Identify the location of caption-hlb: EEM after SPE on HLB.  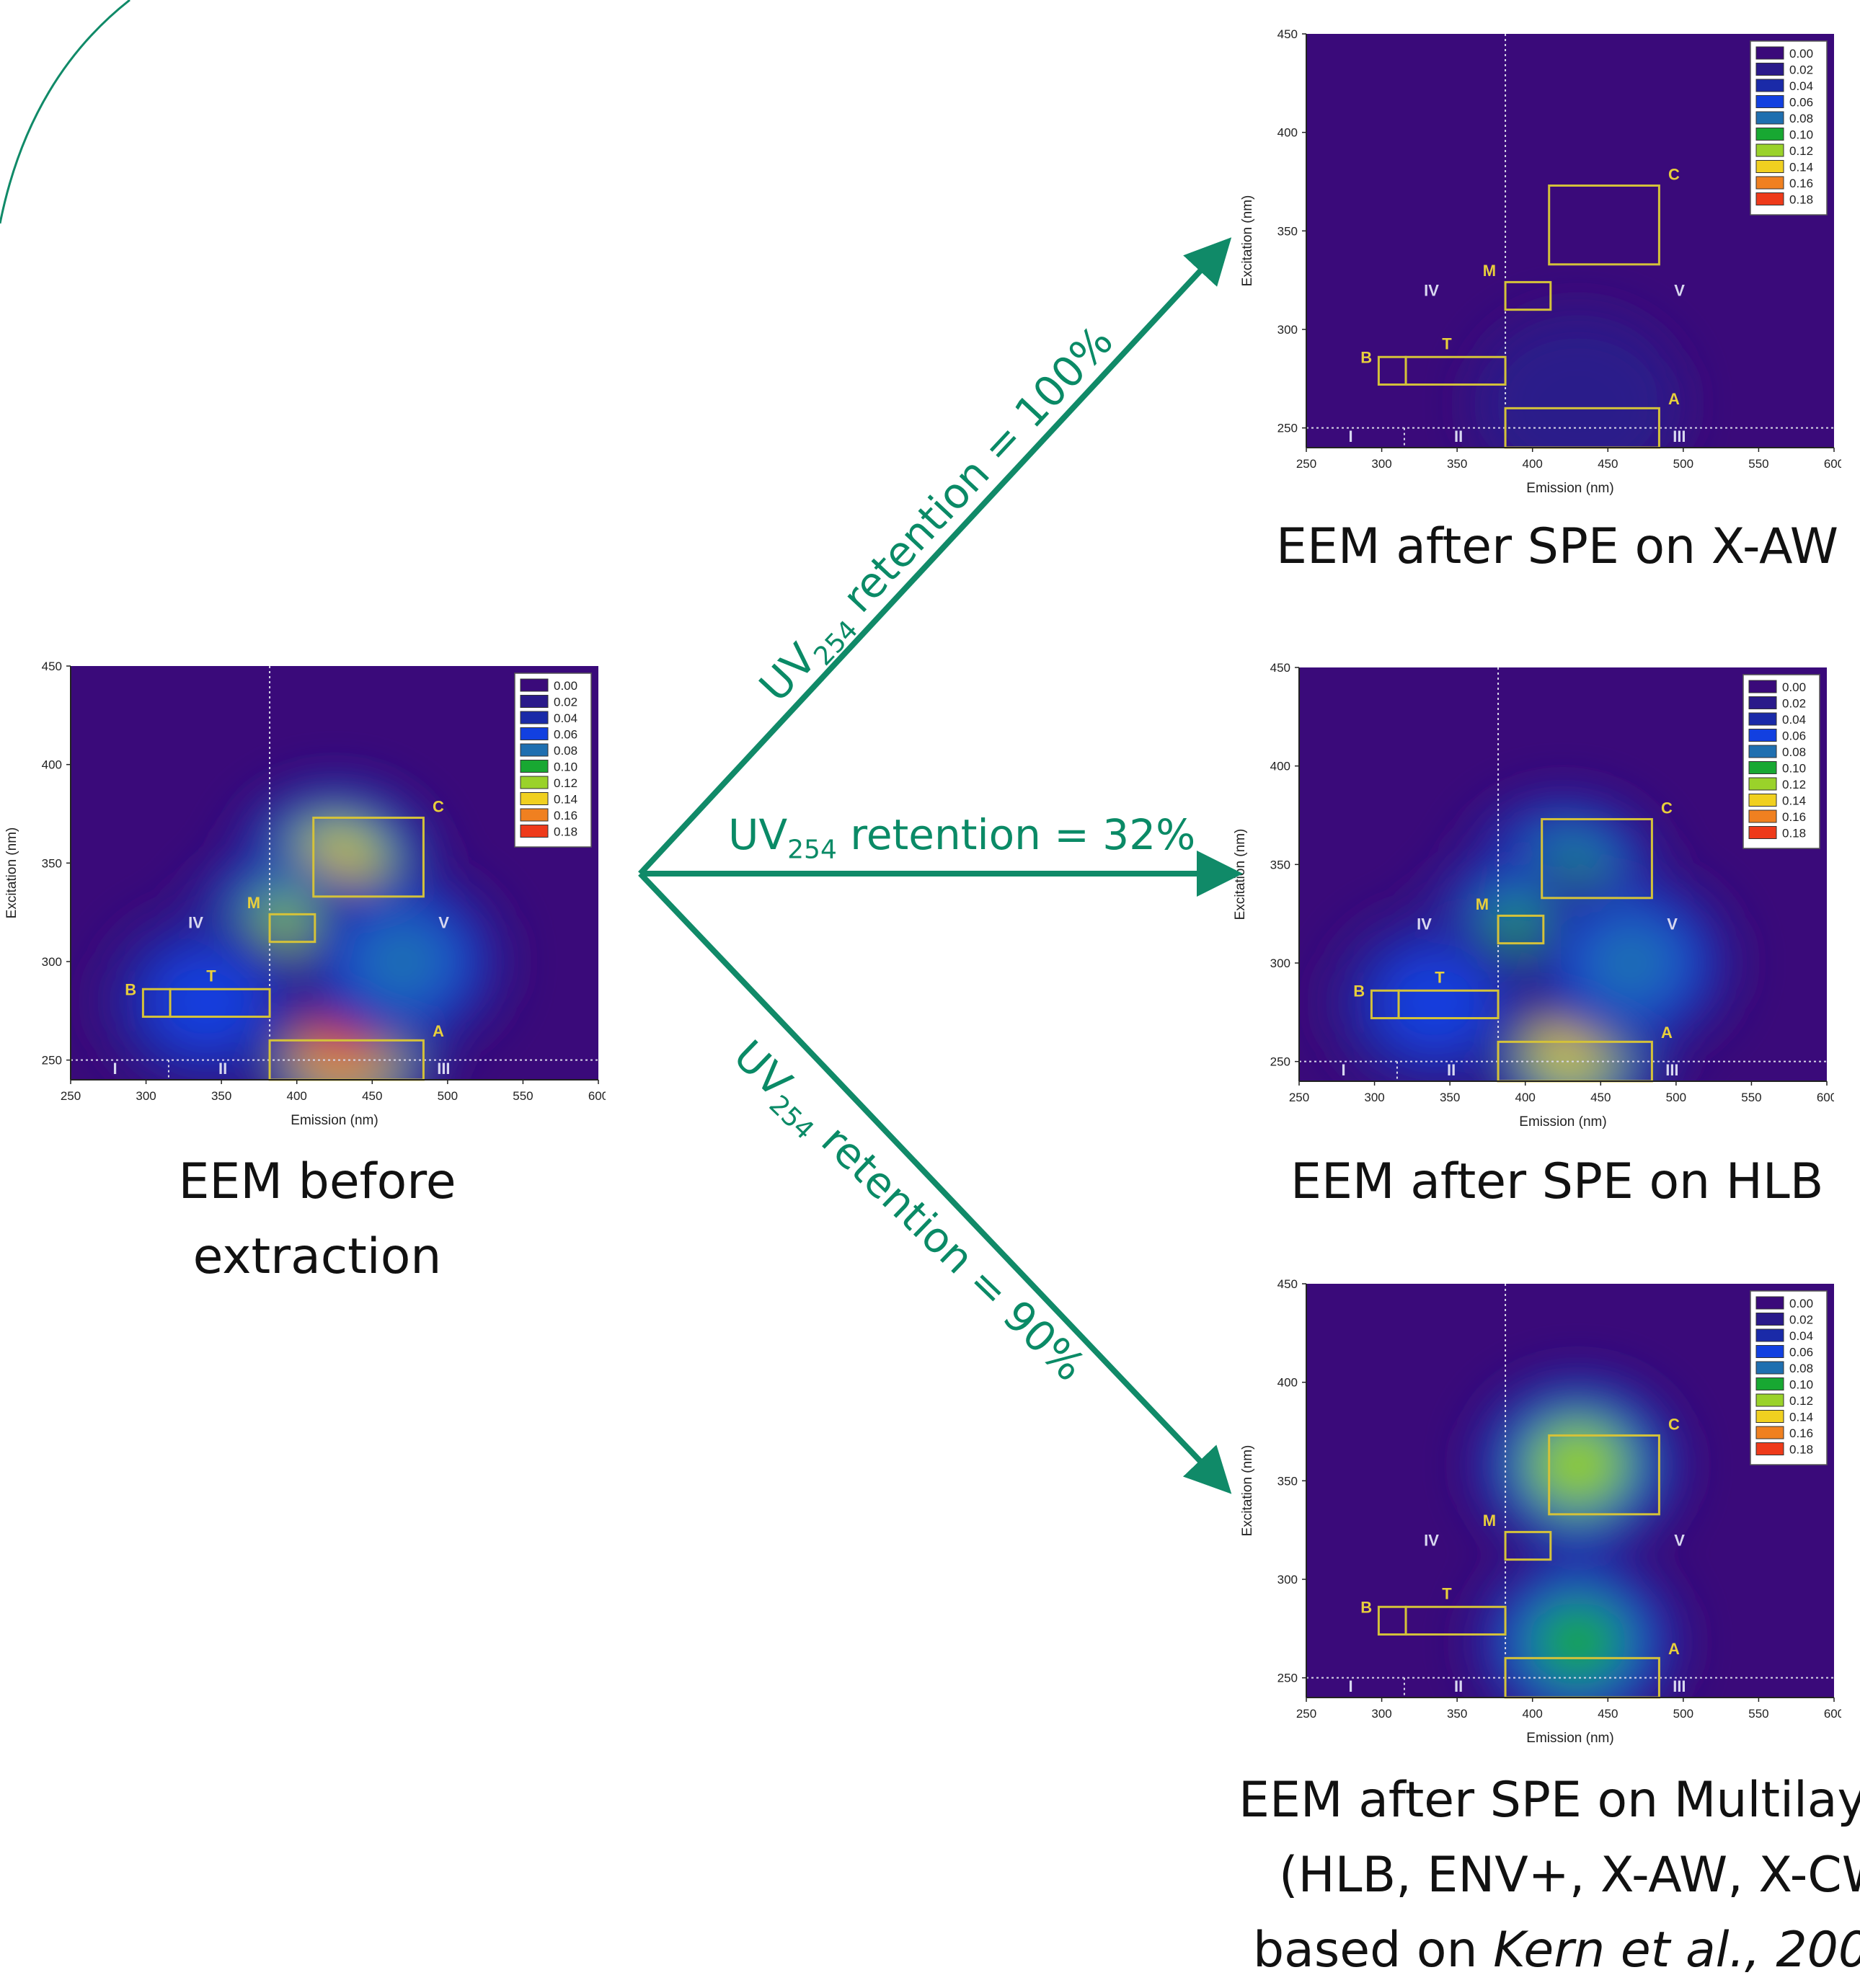
(1556, 1182).